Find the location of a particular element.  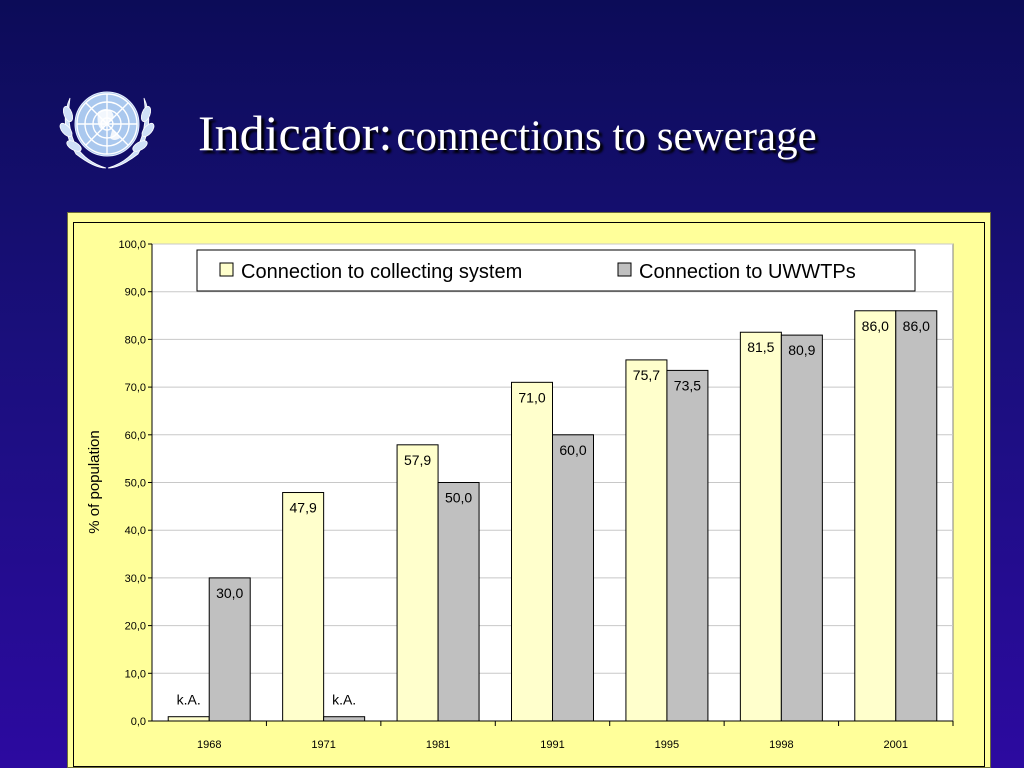

y-tick-label: 30,0 is located at coordinates (135, 579).